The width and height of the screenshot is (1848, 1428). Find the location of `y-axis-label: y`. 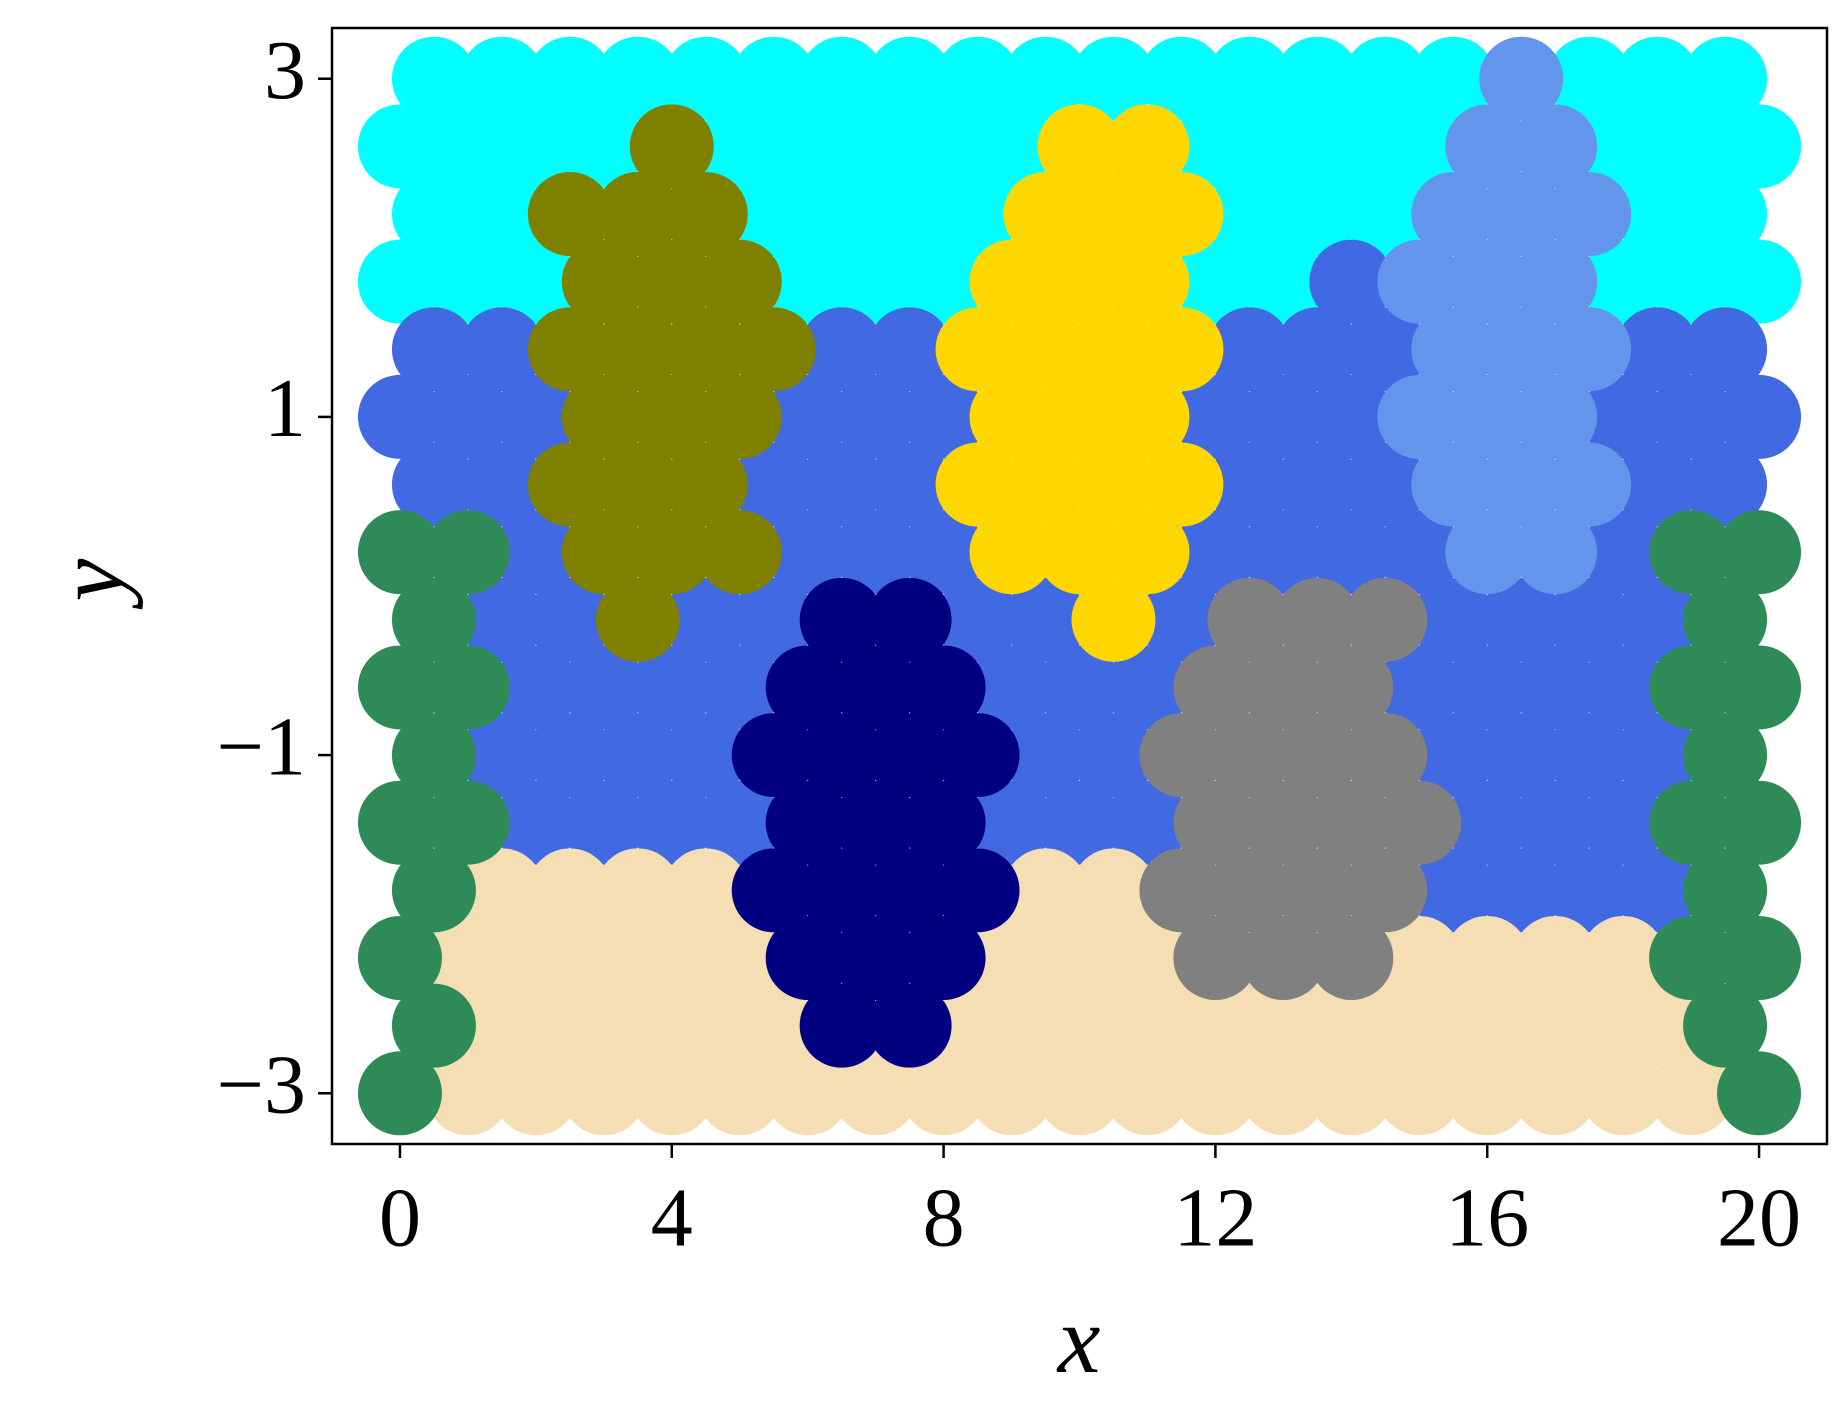

y-axis-label: y is located at coordinates (89, 584).